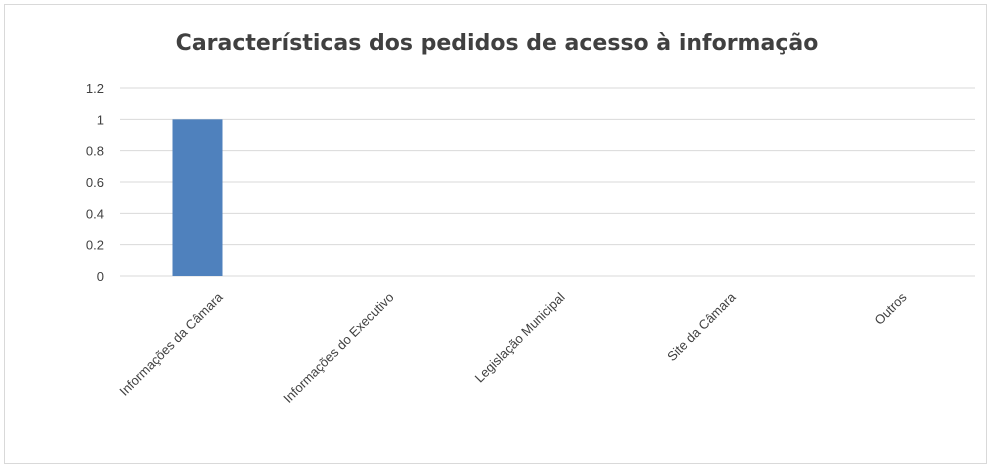 Image resolution: width=993 pixels, height=470 pixels. Describe the element at coordinates (100, 119) in the screenshot. I see `y-tick-label: 1` at that location.